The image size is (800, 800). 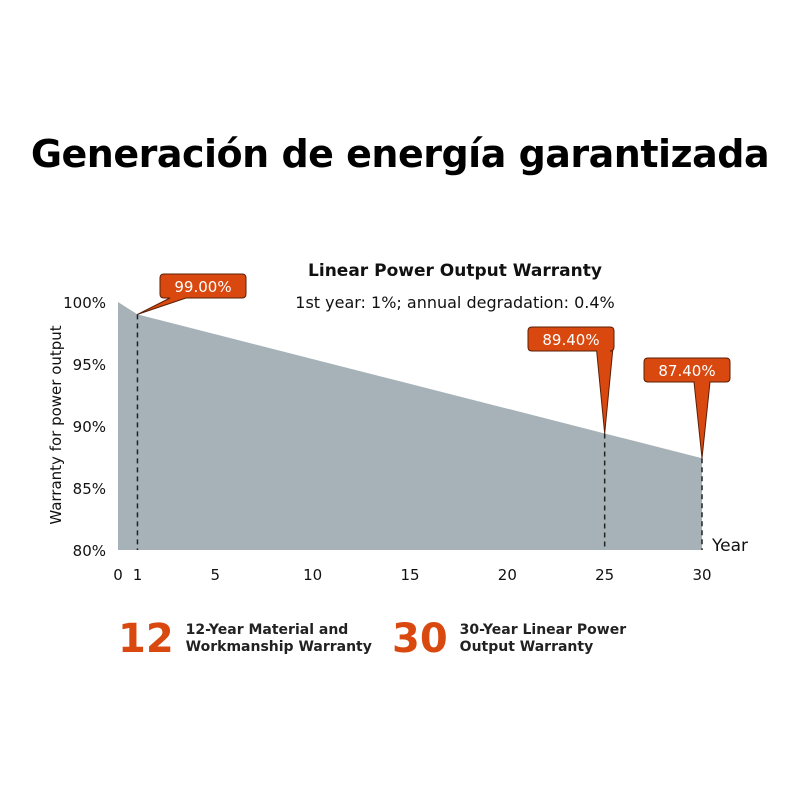 I want to click on chart-title: Linear Power Output Warranty, so click(x=455, y=271).